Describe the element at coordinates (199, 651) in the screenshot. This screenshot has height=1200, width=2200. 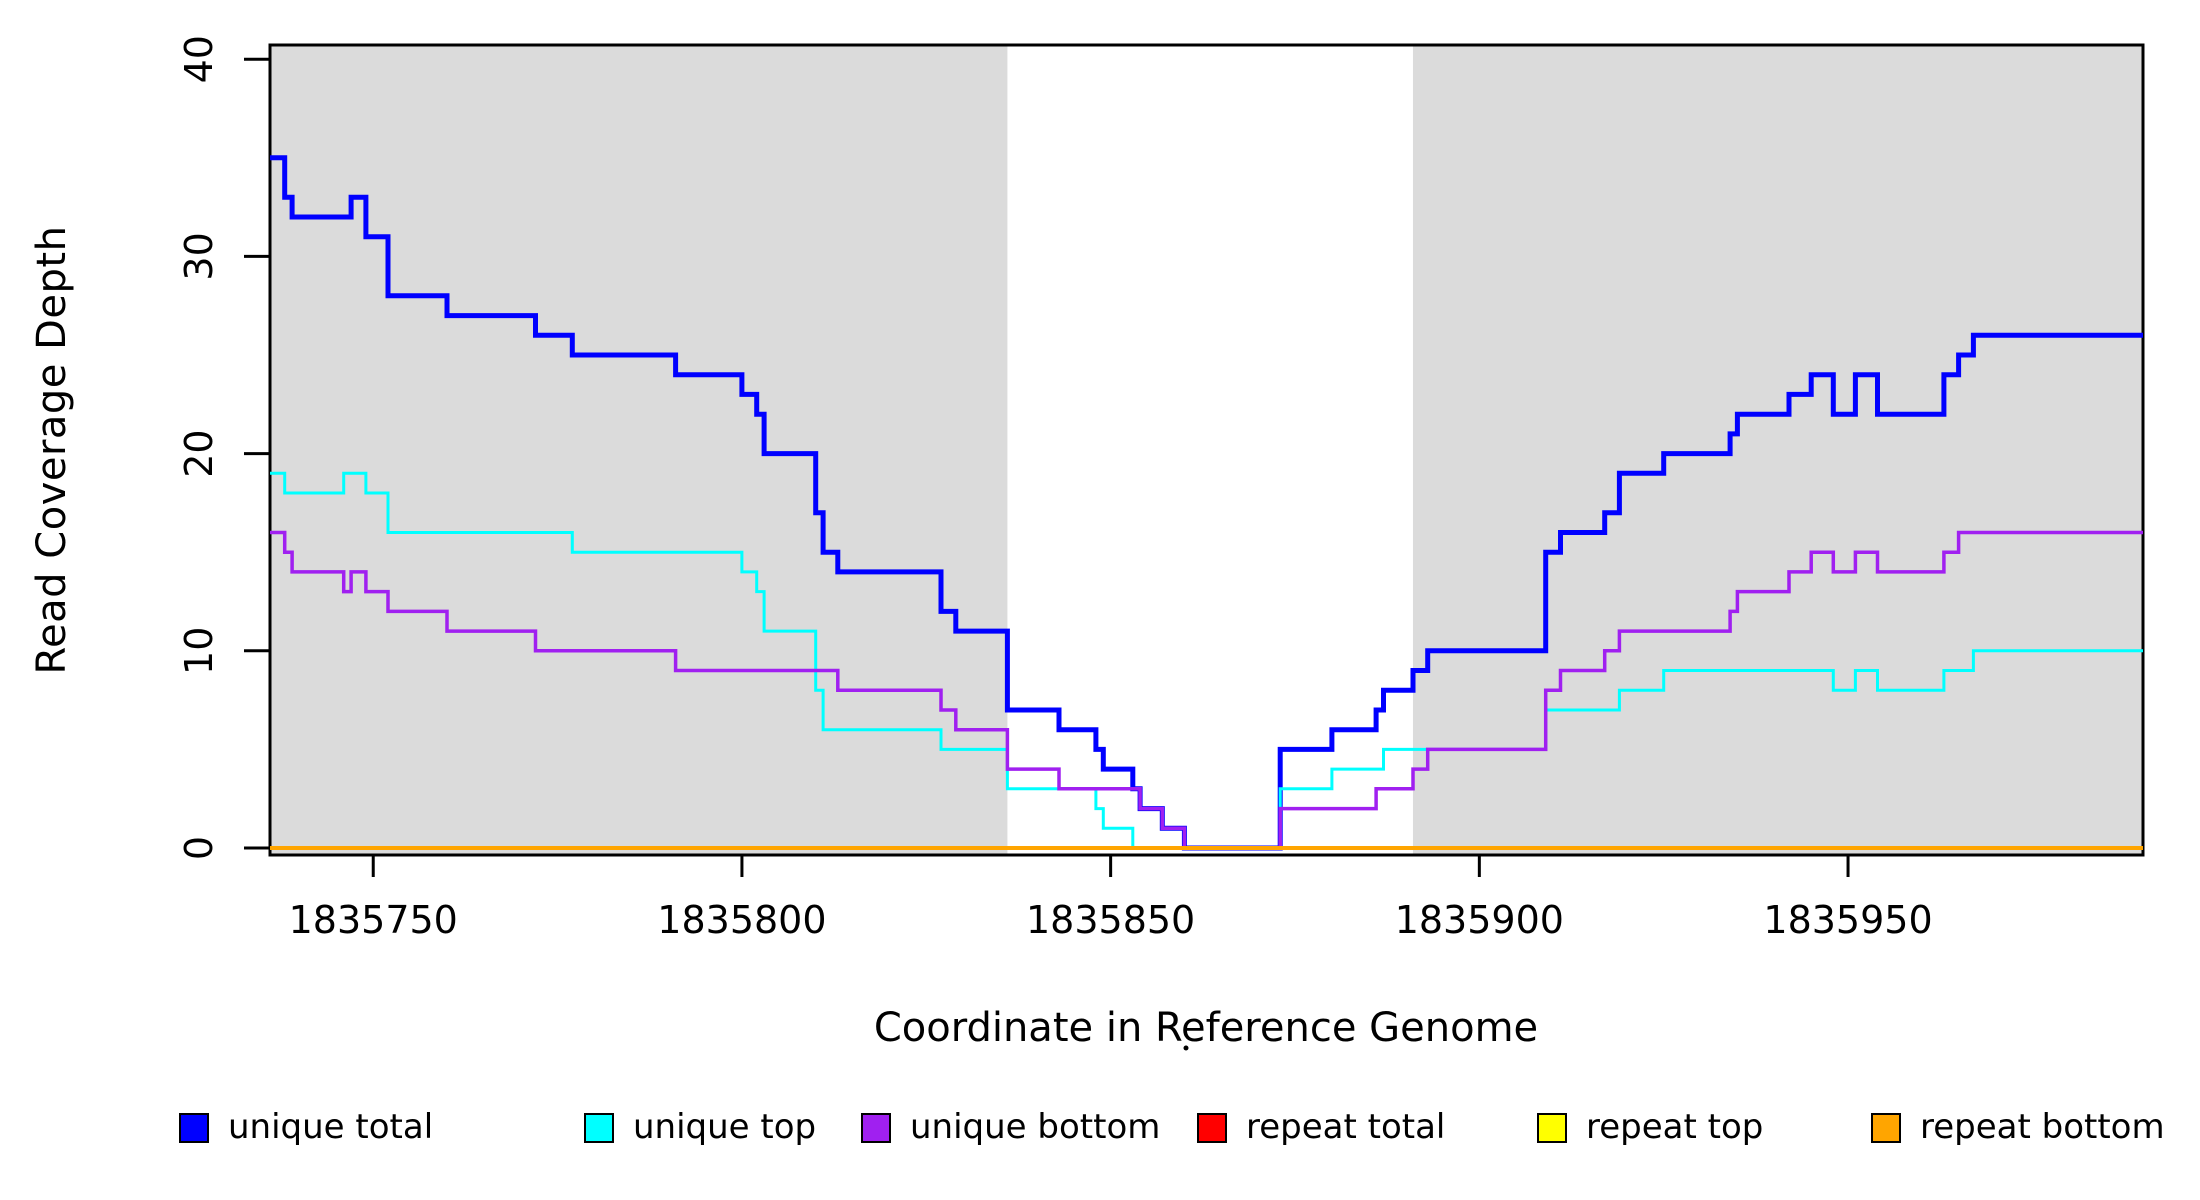
I see `y-tick-label: 10` at that location.